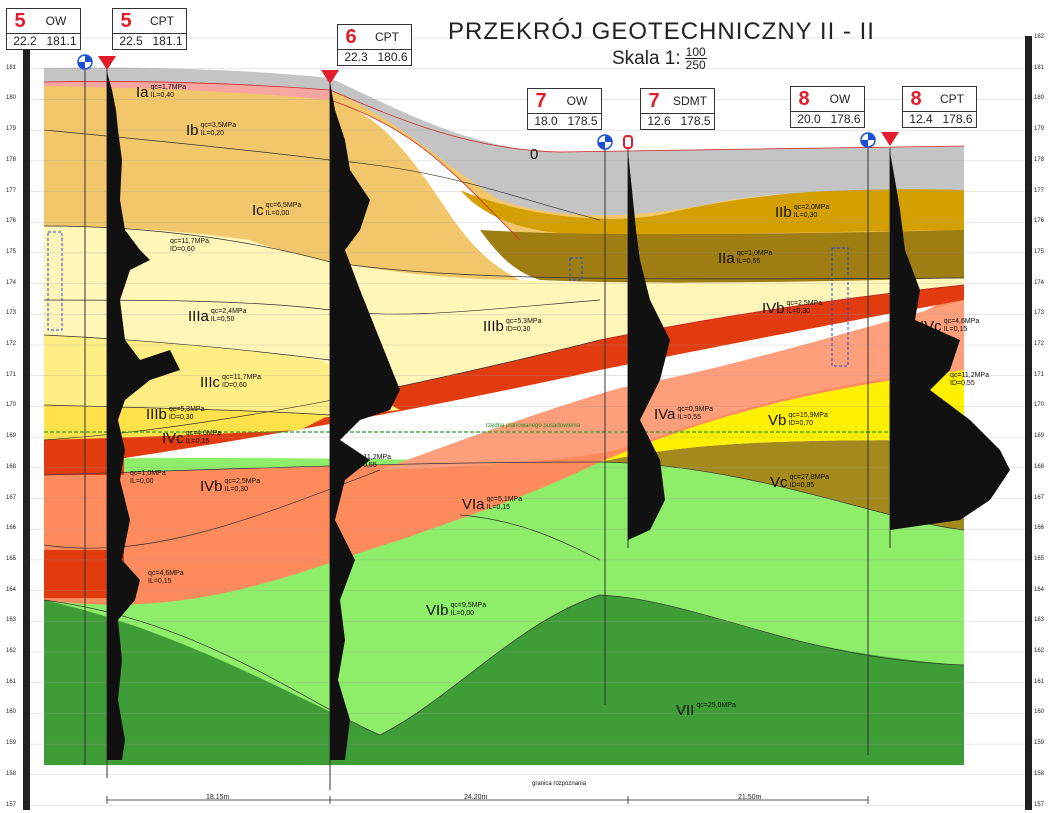 The width and height of the screenshot is (1052, 813). I want to click on borehole-depth: 18.0, so click(546, 121).